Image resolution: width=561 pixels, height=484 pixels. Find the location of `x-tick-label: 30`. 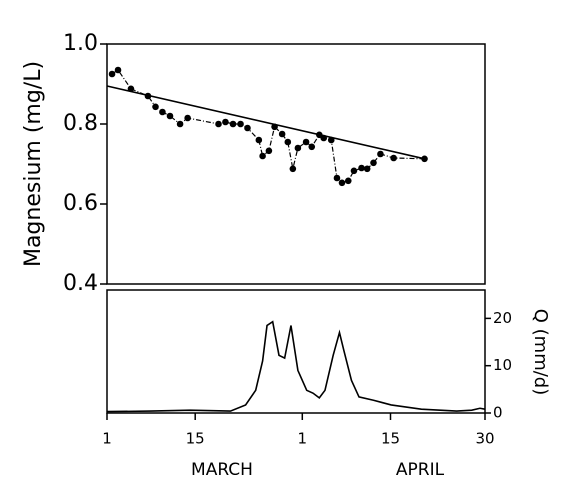

x-tick-label: 30 is located at coordinates (484, 439).